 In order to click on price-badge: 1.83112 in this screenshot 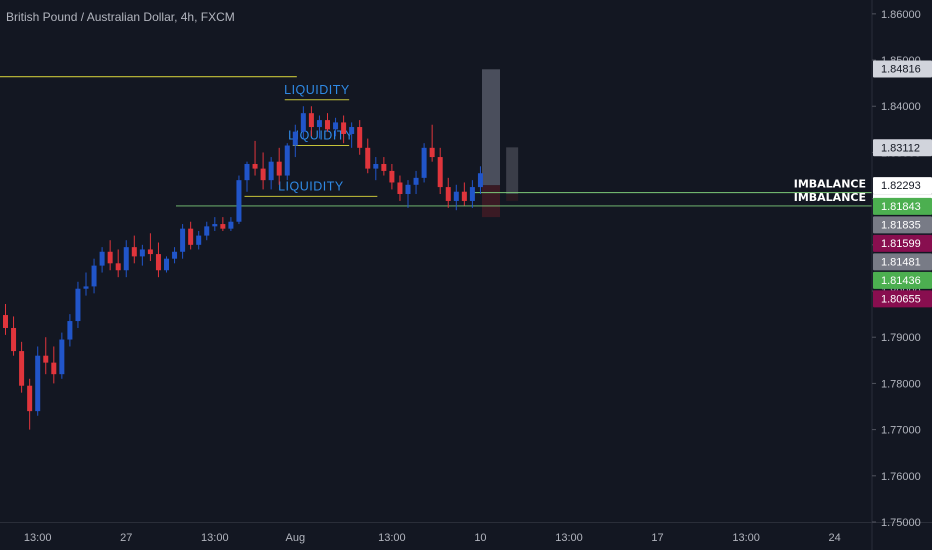, I will do `click(902, 148)`.